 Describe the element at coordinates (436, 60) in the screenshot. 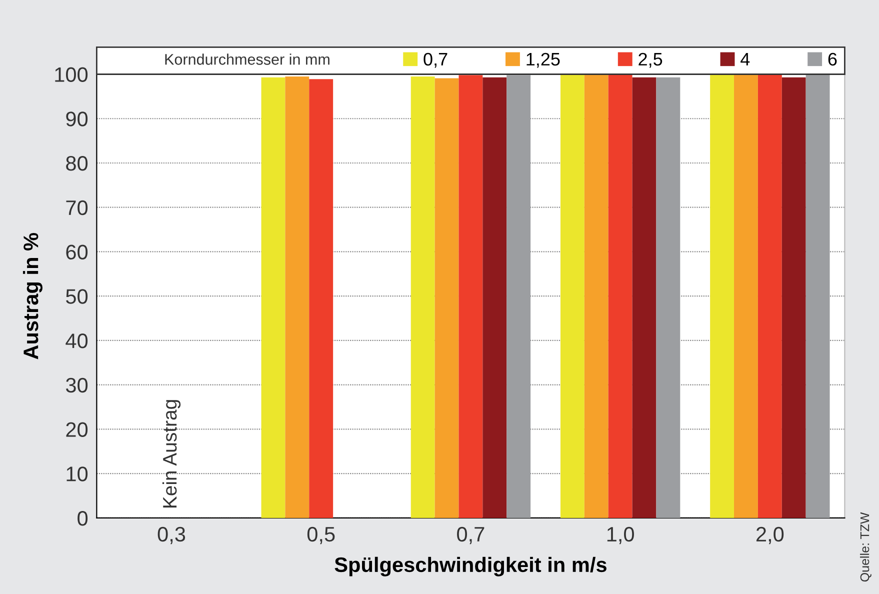

I see `legend-label: 0,7` at that location.